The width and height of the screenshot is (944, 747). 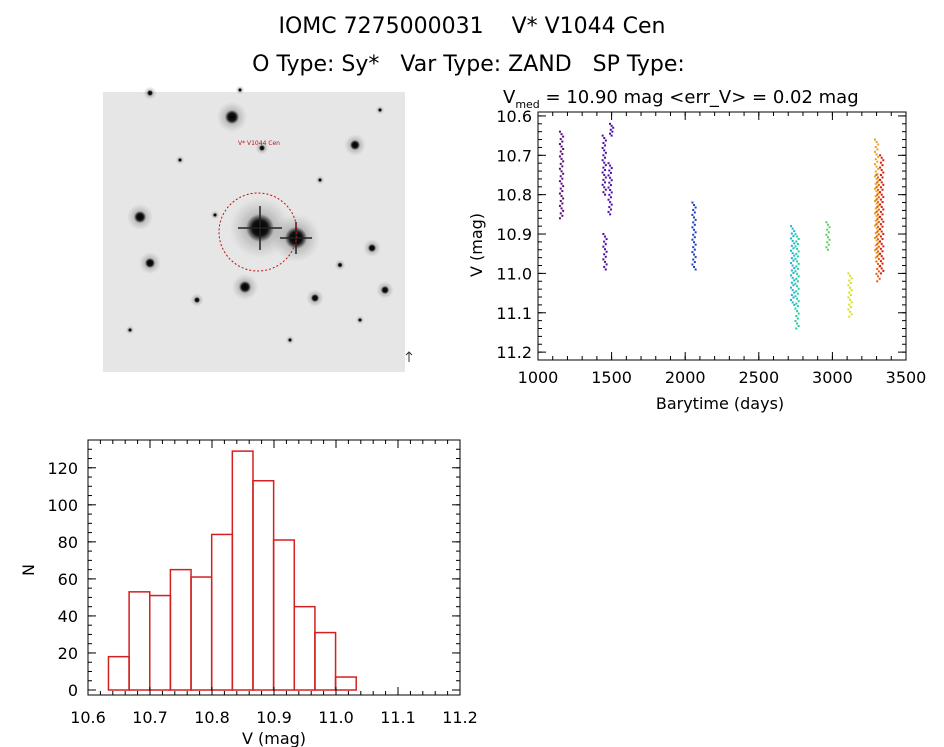 I want to click on lc-xtick-label: 2000, so click(x=685, y=377).